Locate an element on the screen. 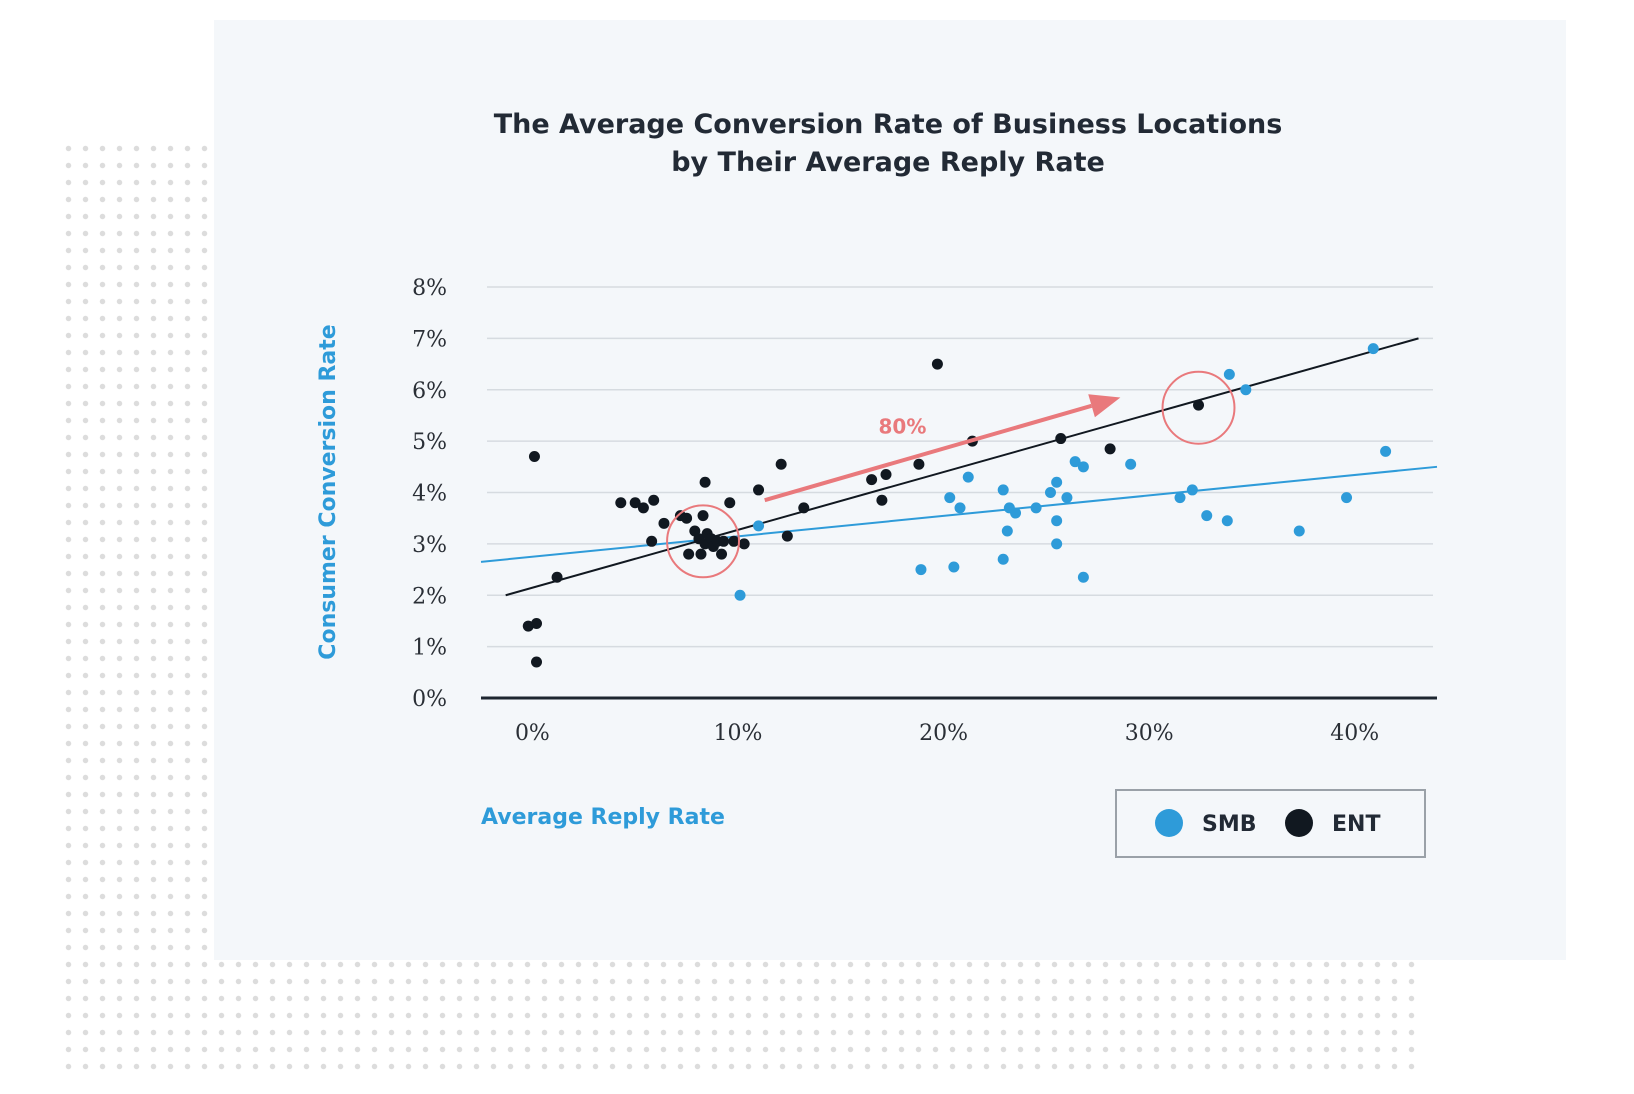 The image size is (1634, 1094). trendline-ent is located at coordinates (962, 467).